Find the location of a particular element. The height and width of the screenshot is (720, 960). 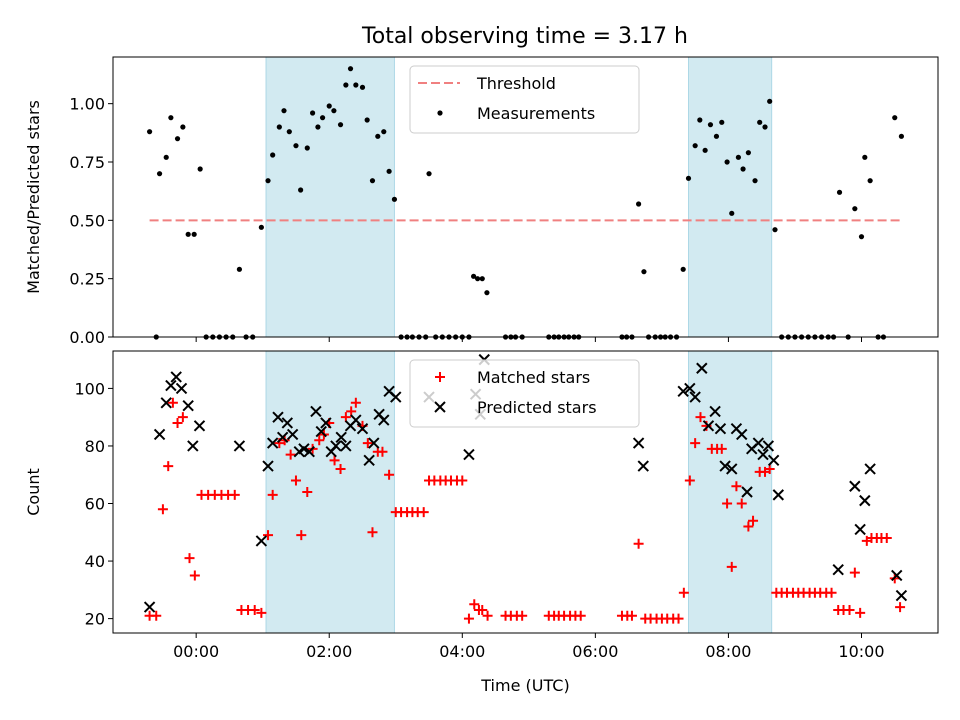

y-tick-label: 20 is located at coordinates (95, 619).